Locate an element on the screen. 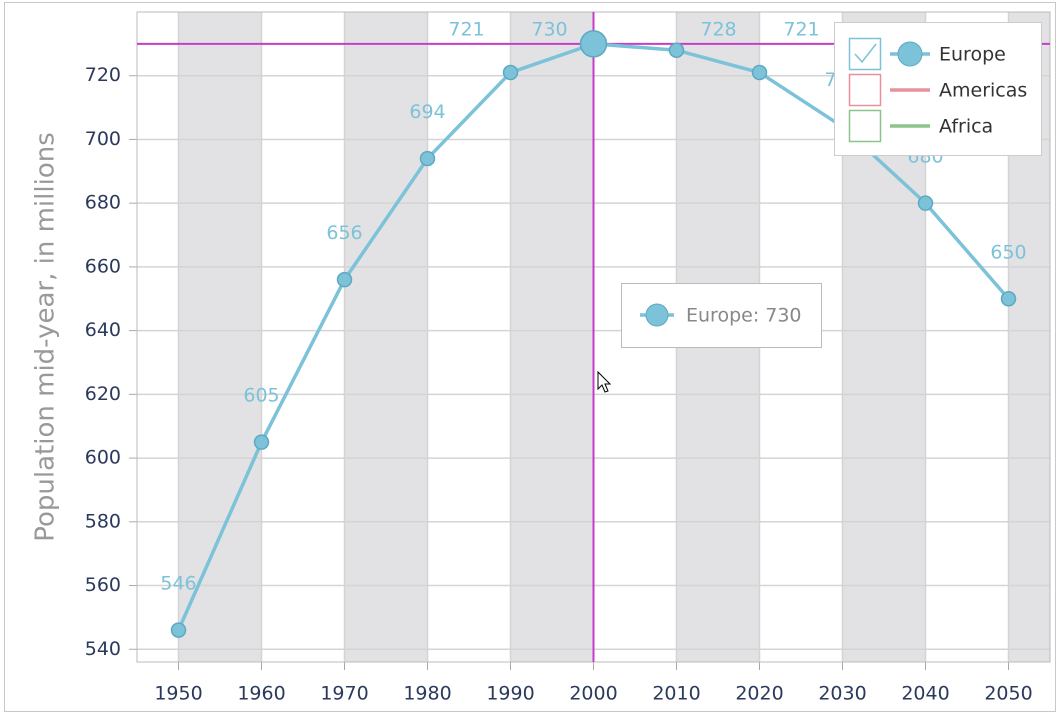 The height and width of the screenshot is (716, 1060). x-tick-label: 1960 is located at coordinates (261, 694).